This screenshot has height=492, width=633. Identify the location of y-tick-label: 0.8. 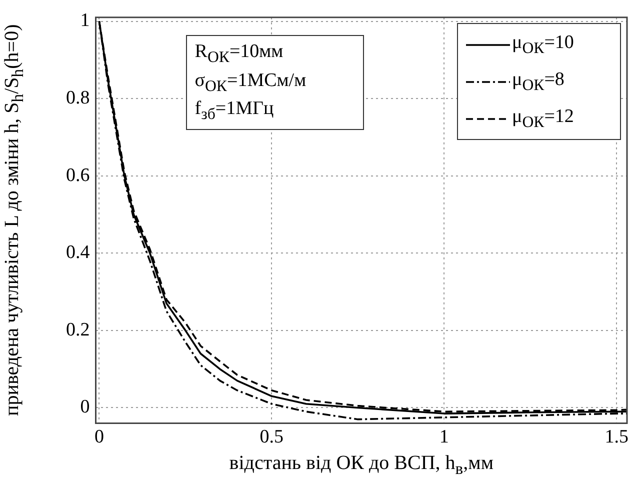
(78, 98).